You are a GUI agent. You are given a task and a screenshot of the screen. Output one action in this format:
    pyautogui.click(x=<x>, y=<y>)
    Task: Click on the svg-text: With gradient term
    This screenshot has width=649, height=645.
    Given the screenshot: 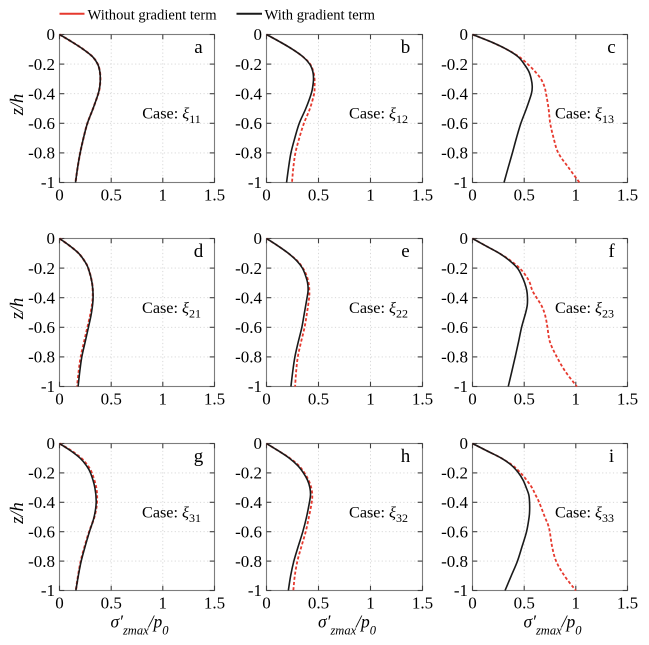 What is the action you would take?
    pyautogui.click(x=320, y=16)
    